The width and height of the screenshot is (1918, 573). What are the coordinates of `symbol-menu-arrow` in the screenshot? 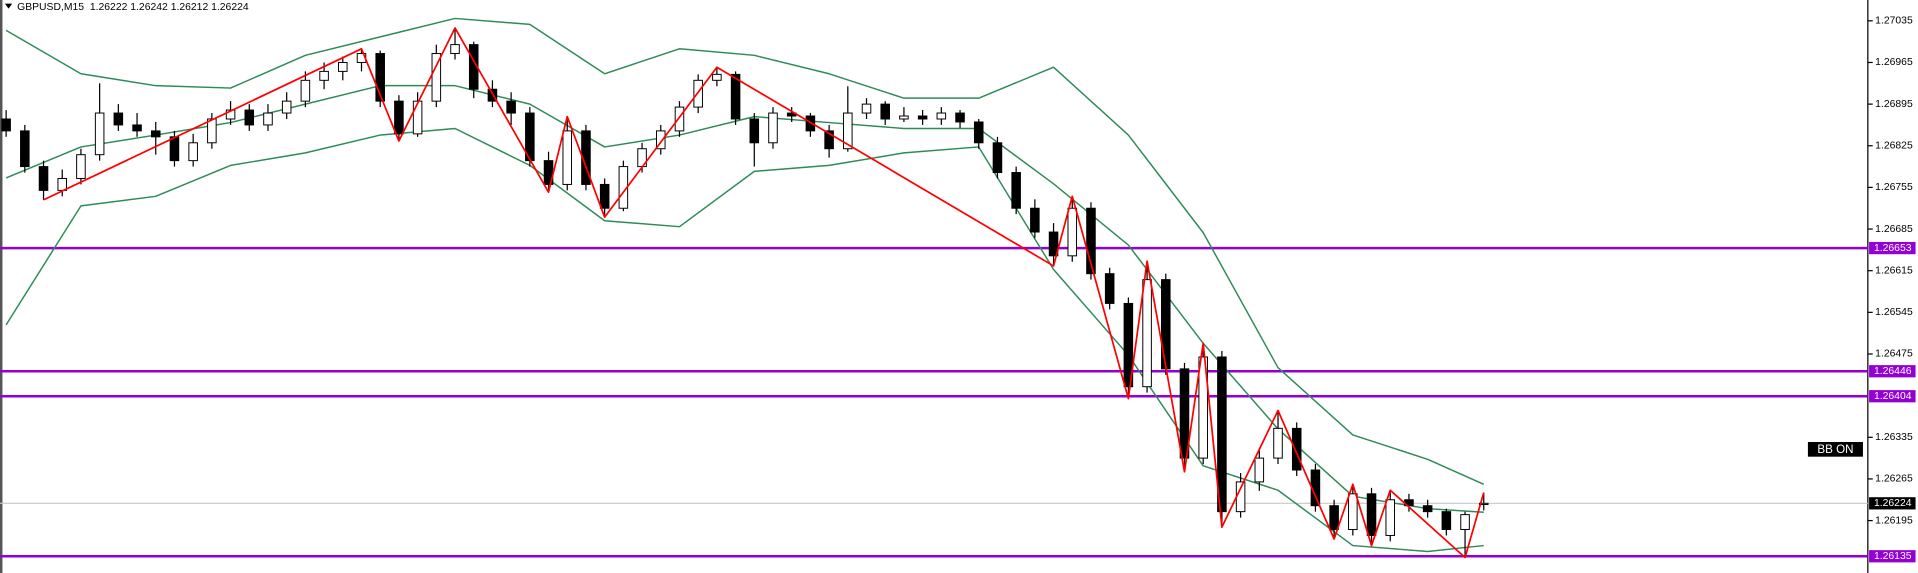 It's located at (8, 6).